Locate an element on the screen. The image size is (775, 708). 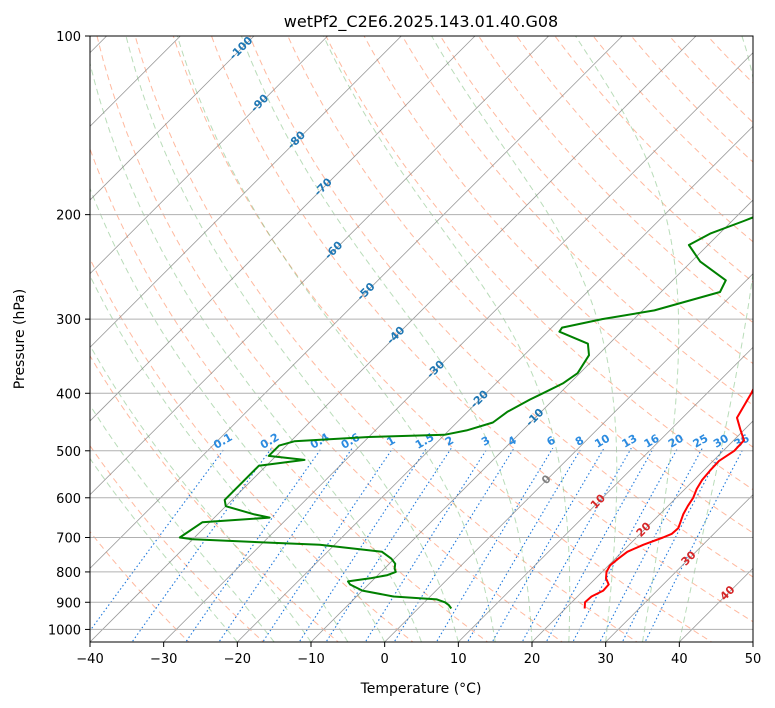
isotherm-label: 10 is located at coordinates (598, 501).